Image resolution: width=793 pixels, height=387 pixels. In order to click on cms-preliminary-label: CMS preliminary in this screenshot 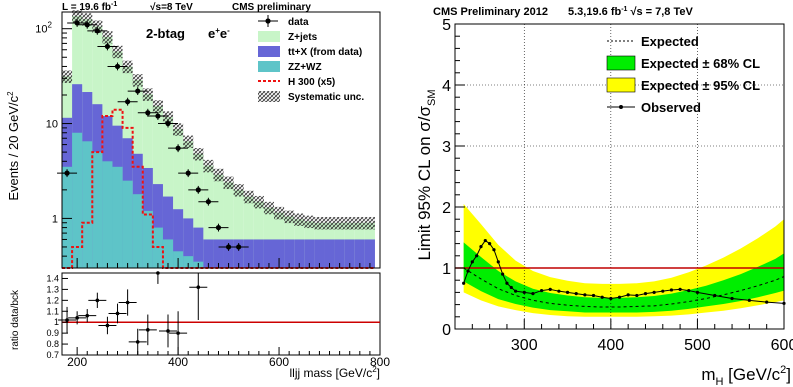, I will do `click(271, 7)`.